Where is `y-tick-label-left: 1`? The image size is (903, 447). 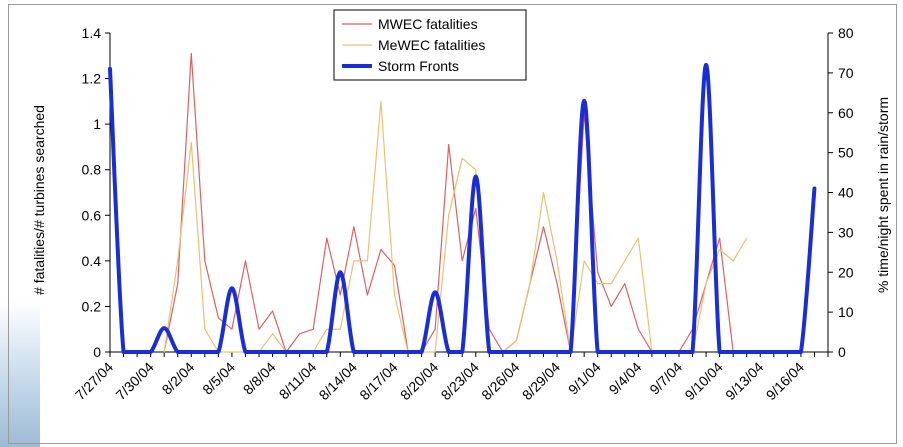
y-tick-label-left: 1 is located at coordinates (97, 124).